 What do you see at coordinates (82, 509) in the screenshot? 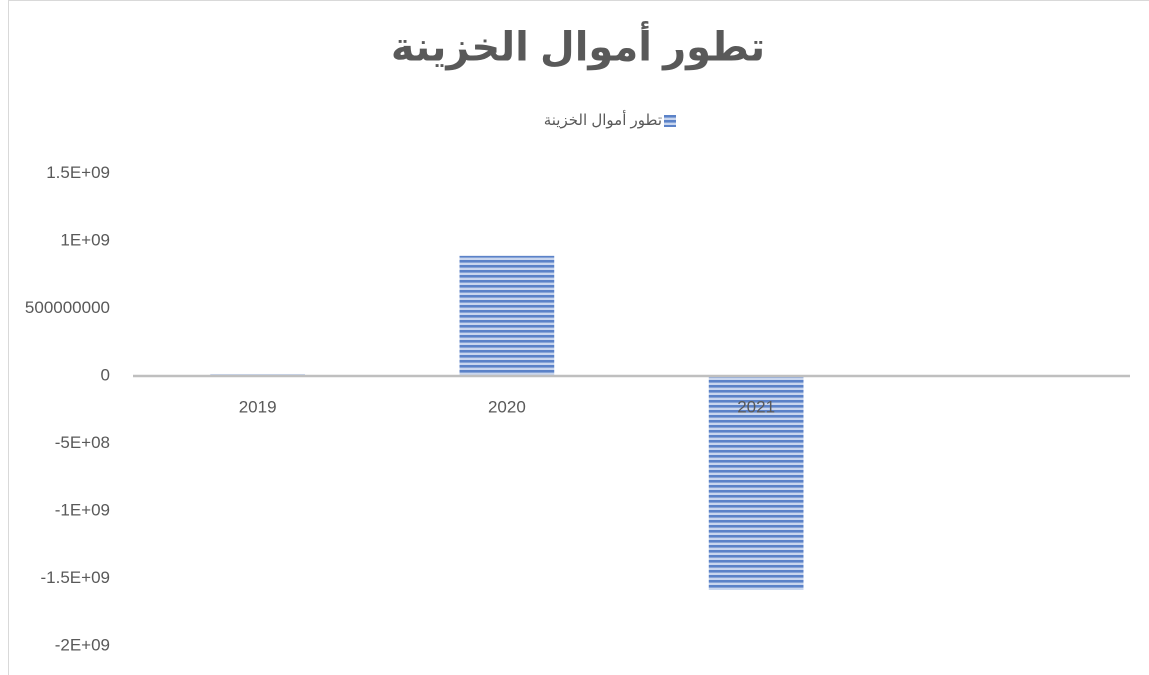
I see `y-tick-label: -1E+09` at bounding box center [82, 509].